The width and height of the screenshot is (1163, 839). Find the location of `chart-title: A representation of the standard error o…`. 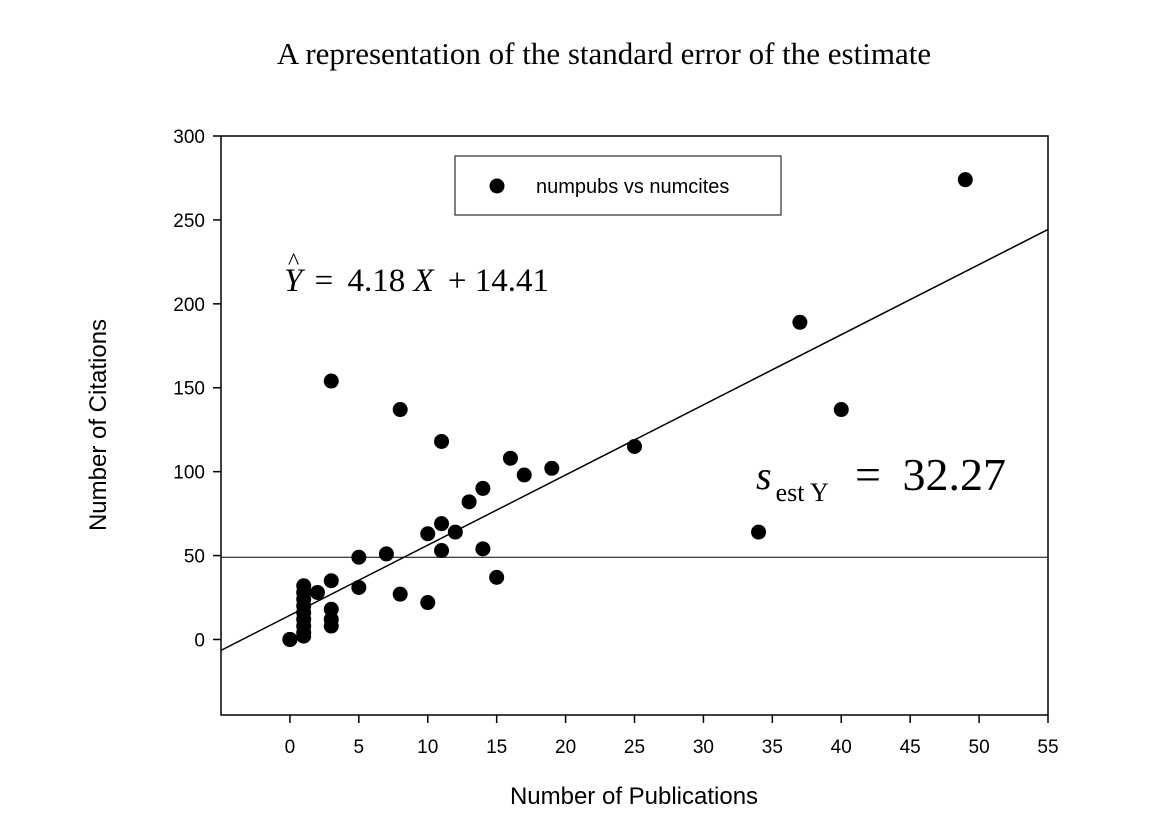

chart-title: A representation of the standard error o… is located at coordinates (604, 53).